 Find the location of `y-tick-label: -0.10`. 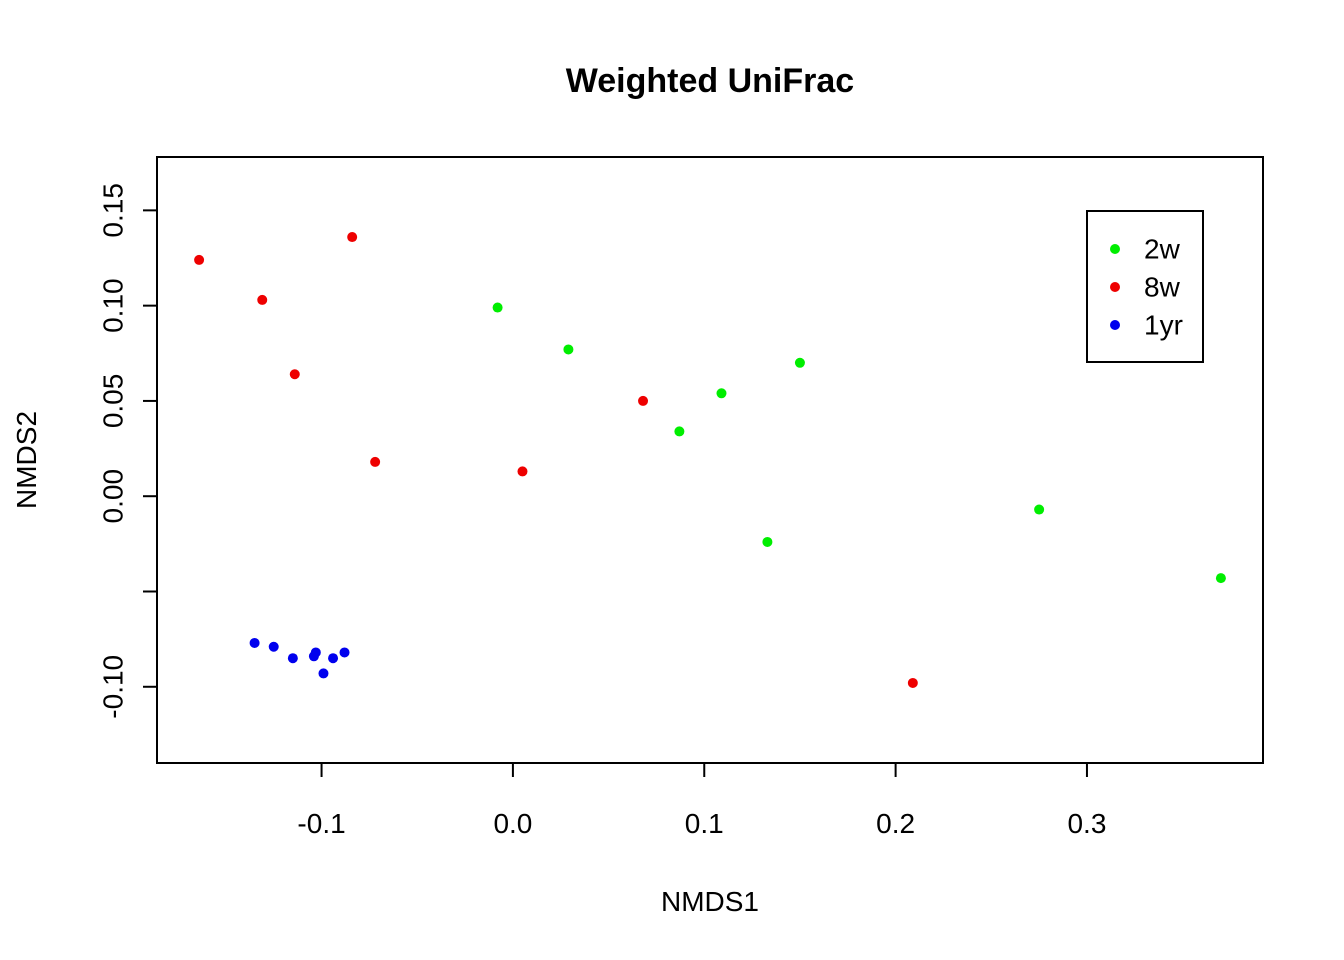

y-tick-label: -0.10 is located at coordinates (113, 687).